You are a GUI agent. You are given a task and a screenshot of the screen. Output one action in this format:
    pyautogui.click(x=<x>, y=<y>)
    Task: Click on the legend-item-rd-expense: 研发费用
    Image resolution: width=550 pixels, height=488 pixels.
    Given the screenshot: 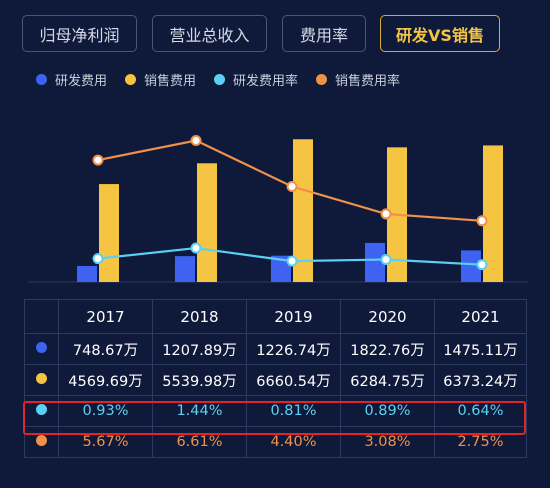 What is the action you would take?
    pyautogui.click(x=71, y=79)
    